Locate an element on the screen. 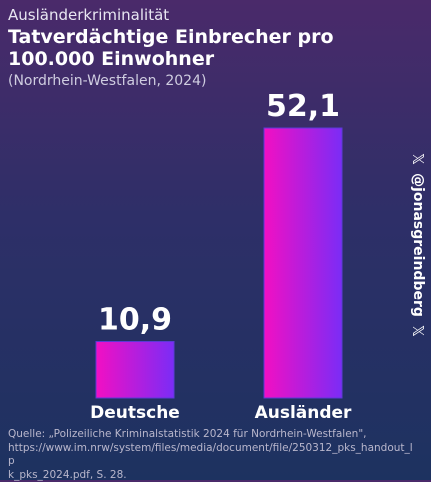 The width and height of the screenshot is (431, 482). value-label: 10,9 is located at coordinates (135, 320).